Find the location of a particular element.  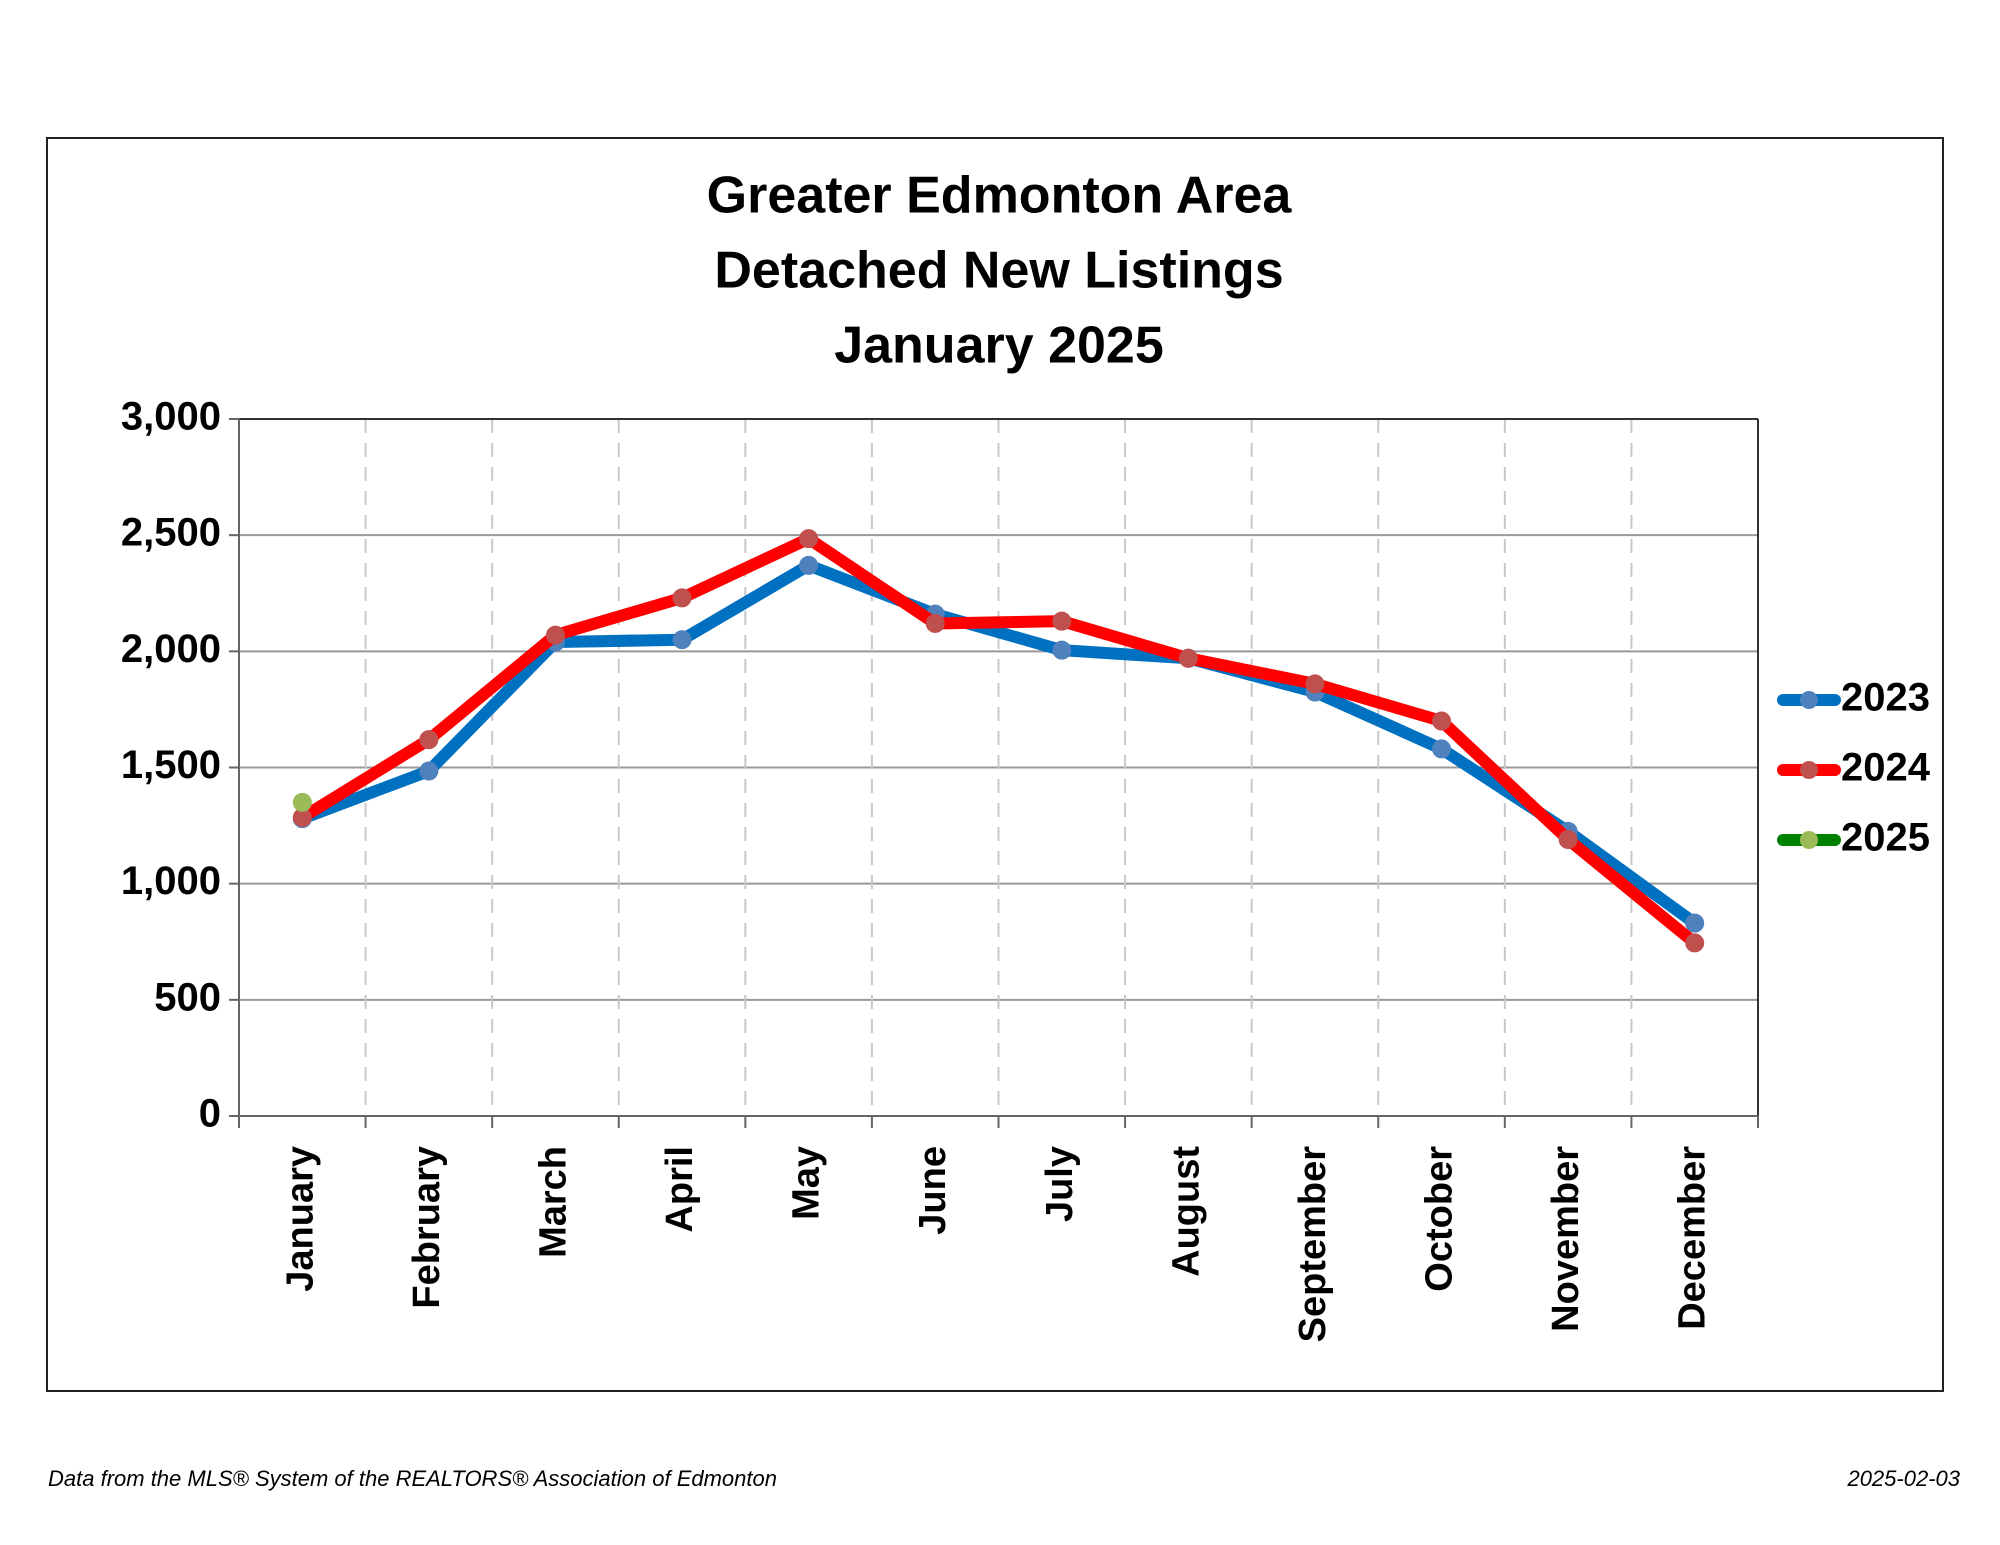

legend-label-2024: 2024 is located at coordinates (1886, 768).